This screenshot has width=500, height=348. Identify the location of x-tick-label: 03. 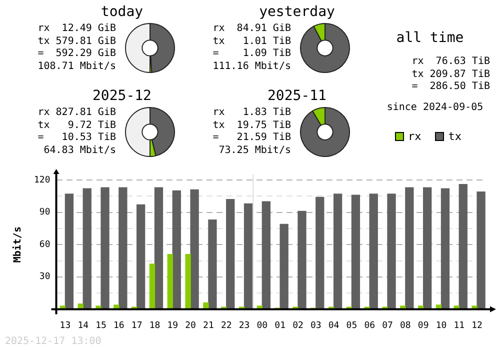
(316, 325).